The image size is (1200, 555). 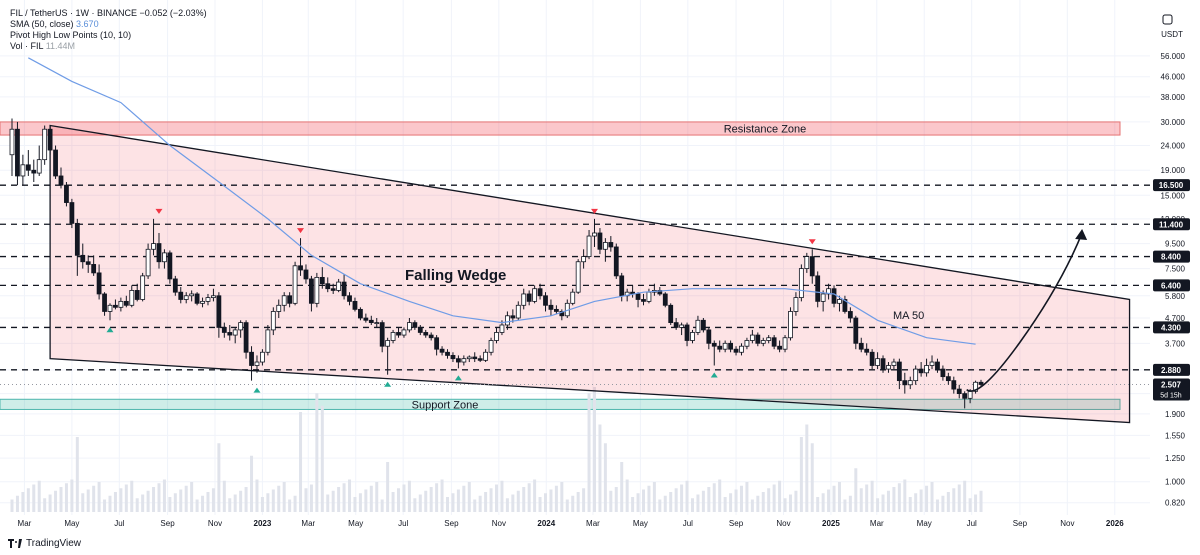 What do you see at coordinates (1171, 256) in the screenshot?
I see `level-price-tag` at bounding box center [1171, 256].